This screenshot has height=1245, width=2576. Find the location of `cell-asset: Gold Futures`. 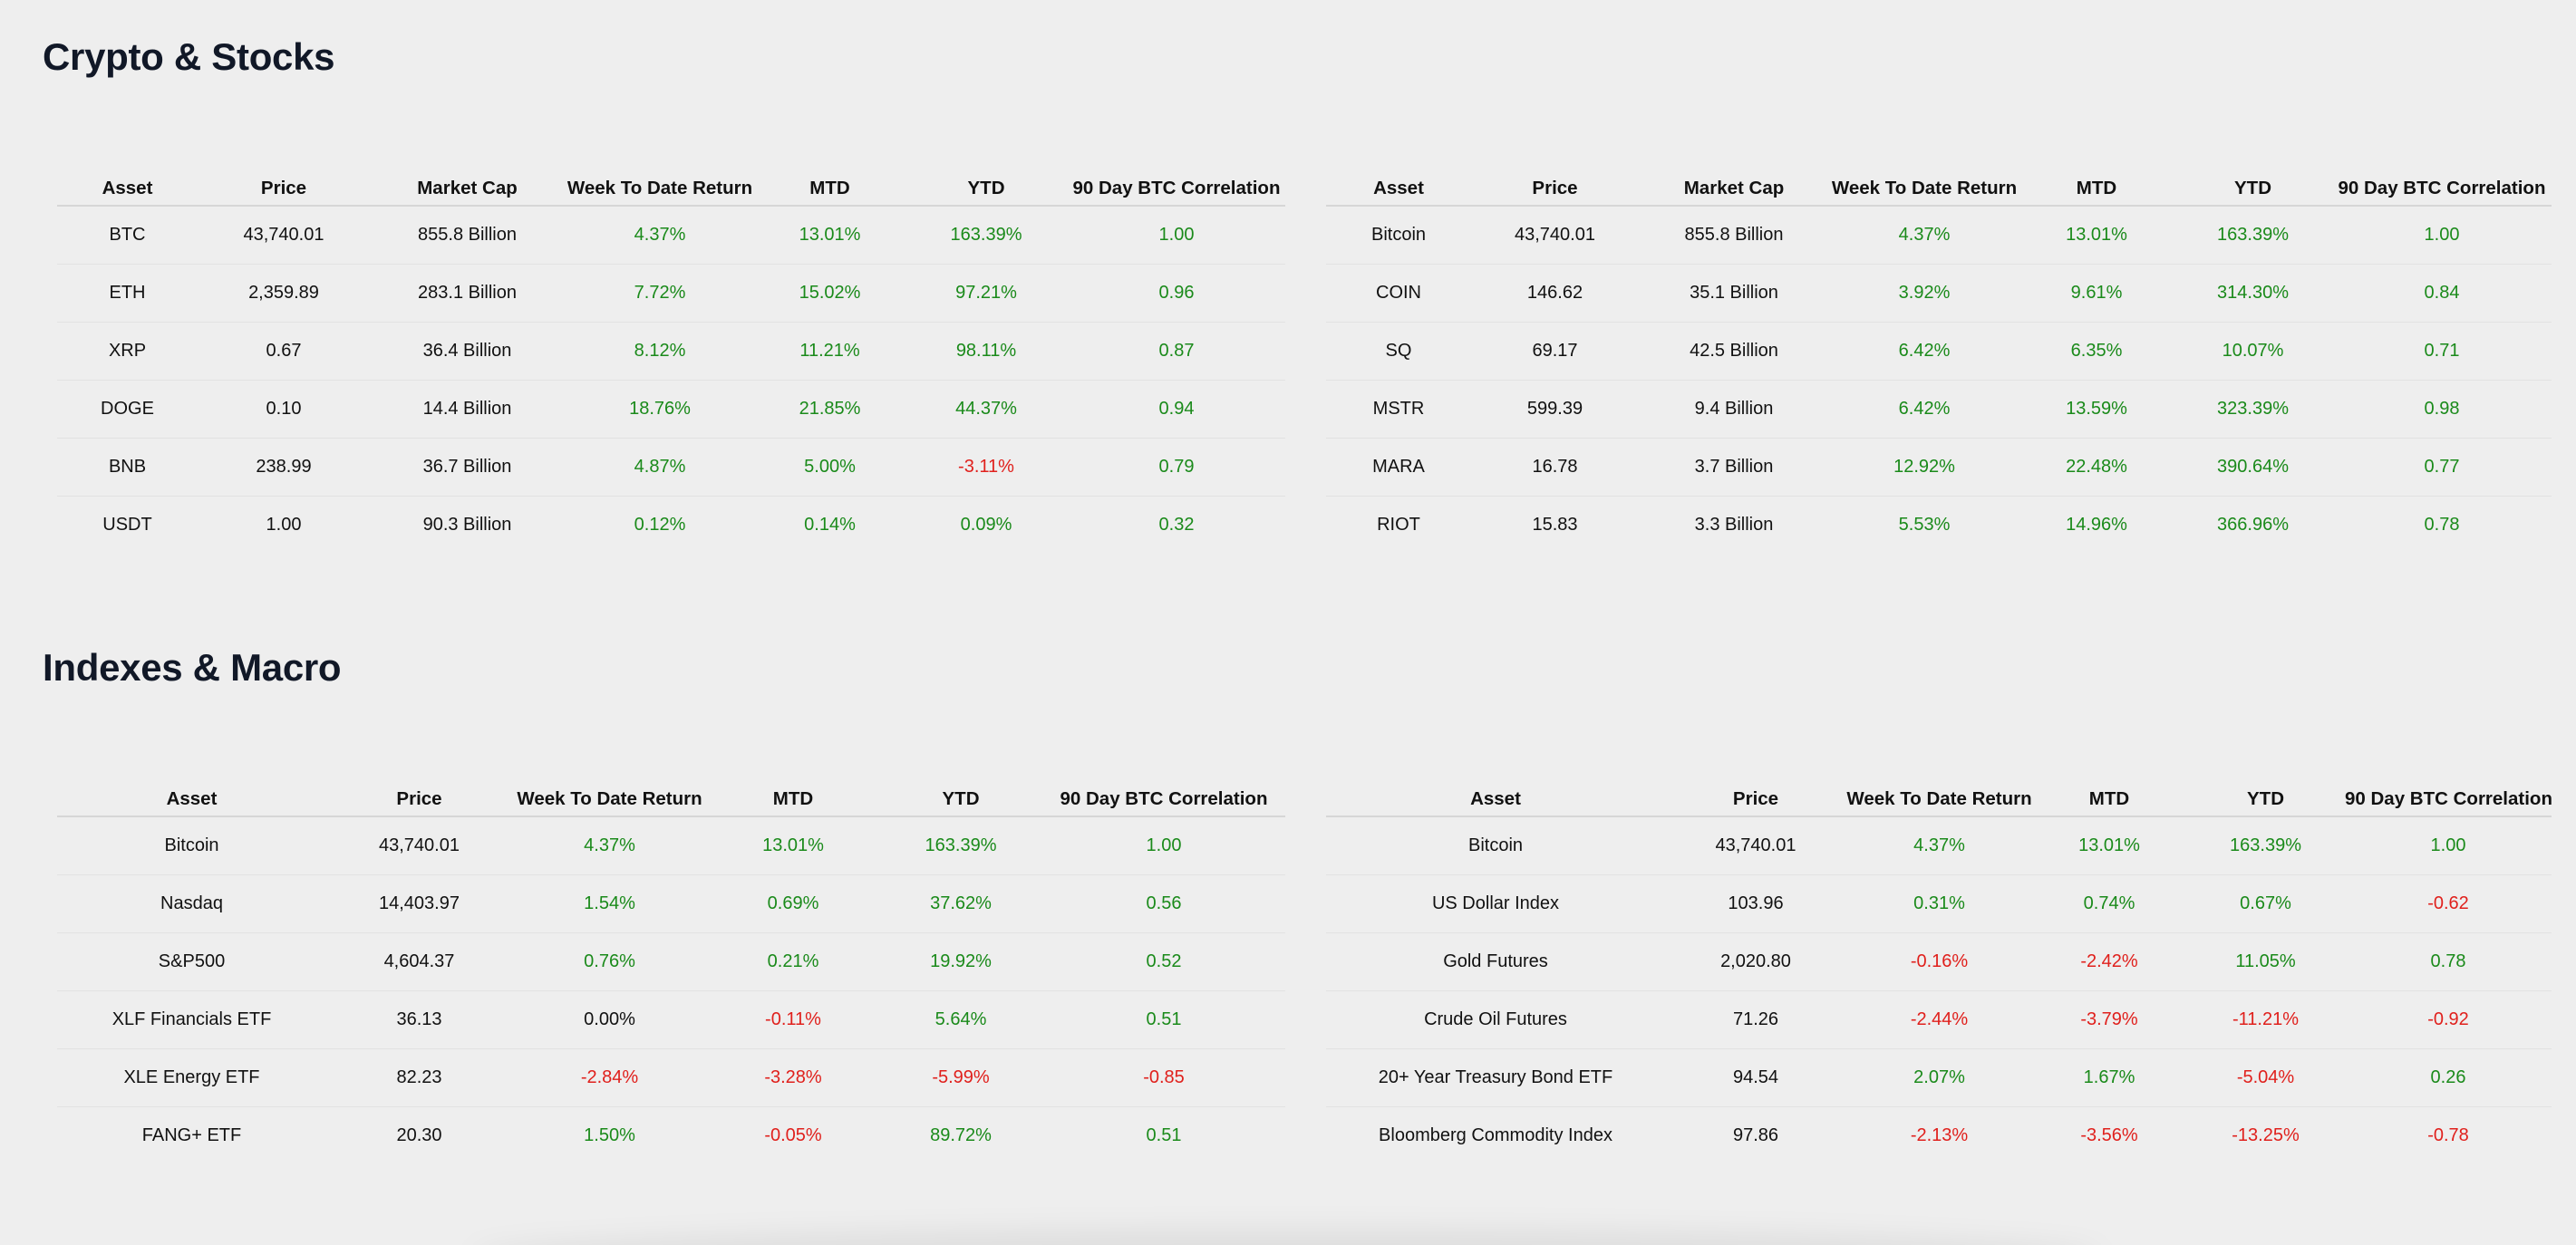

cell-asset: Gold Futures is located at coordinates (1495, 961).